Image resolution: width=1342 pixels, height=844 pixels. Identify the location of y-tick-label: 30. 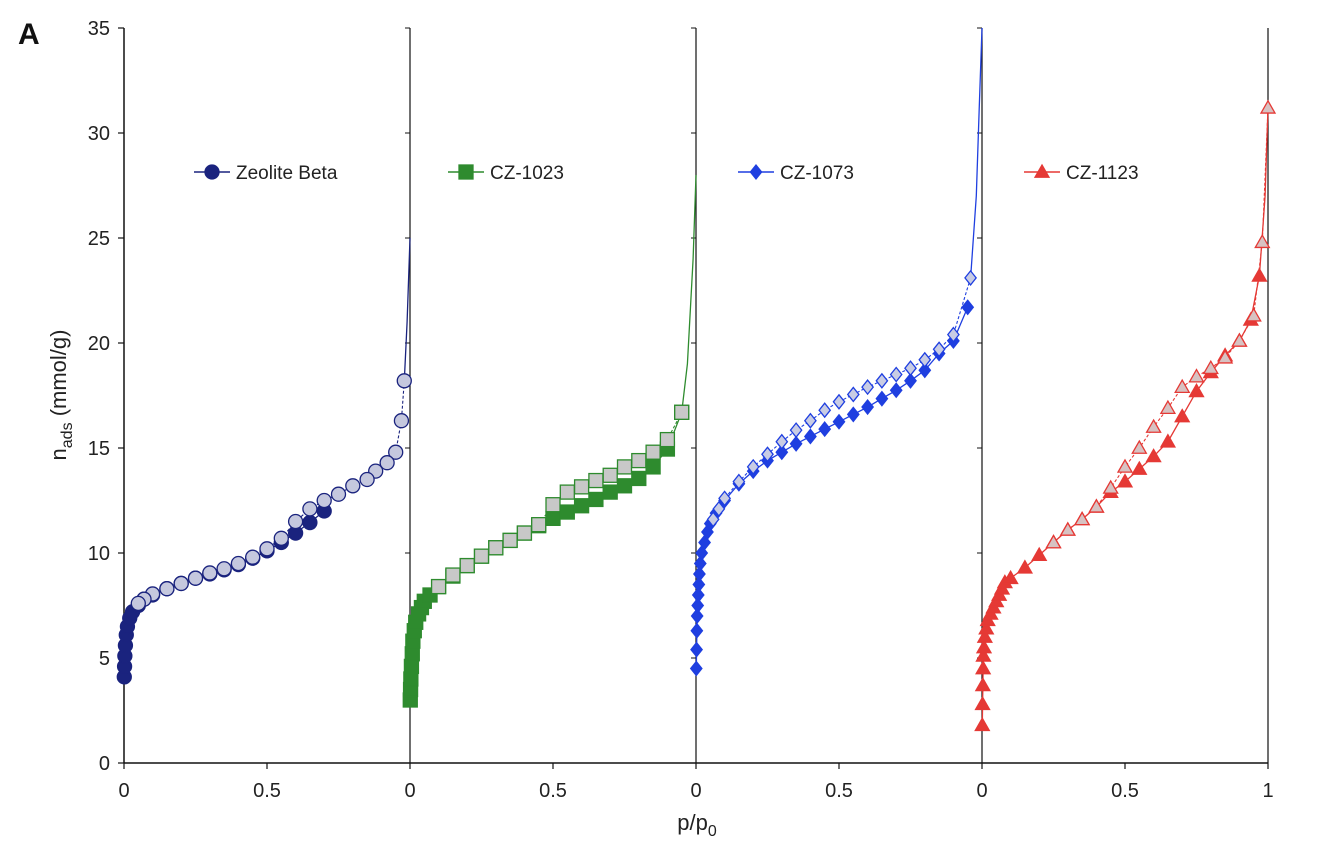
(99, 134).